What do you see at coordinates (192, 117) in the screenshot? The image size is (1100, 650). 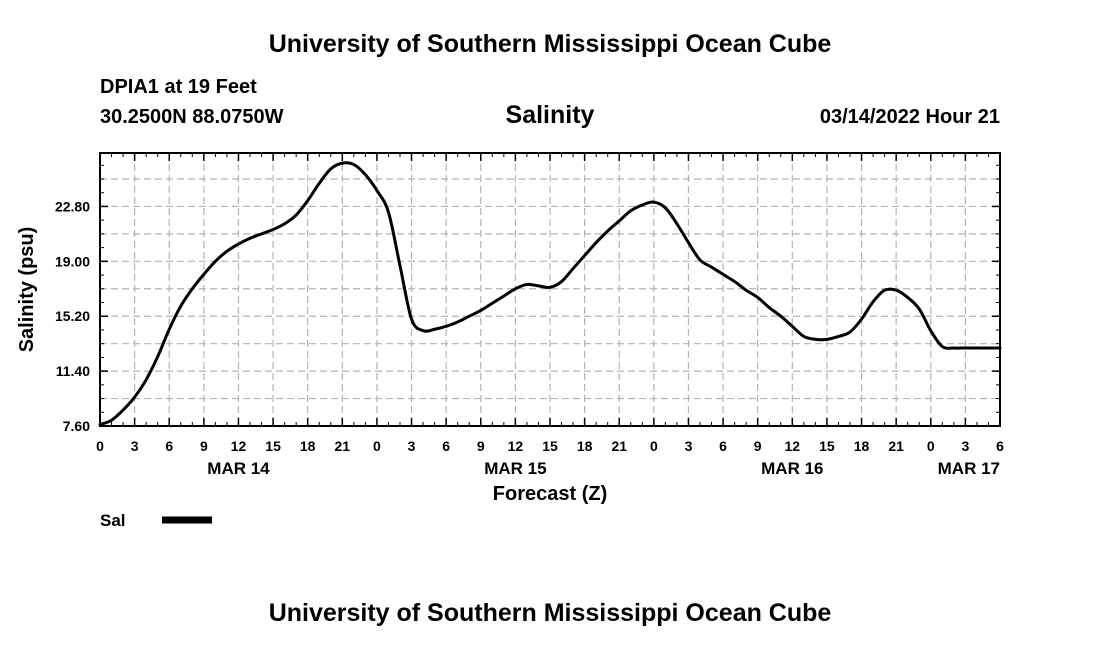 I see `station-coordinates: 30.2500N 88.0750W` at bounding box center [192, 117].